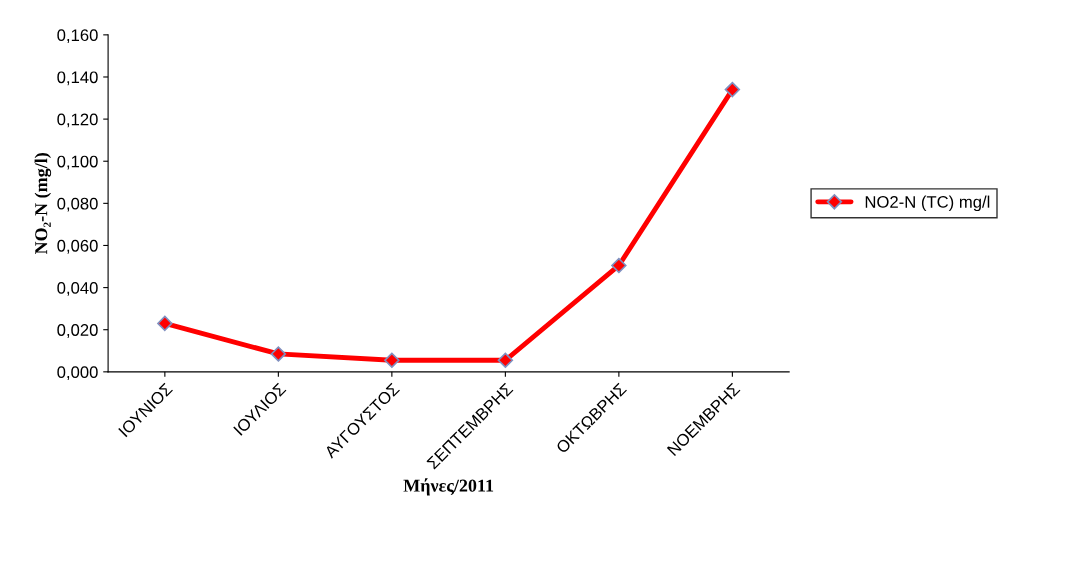  What do you see at coordinates (77, 204) in the screenshot?
I see `y-tick-label: 0,080` at bounding box center [77, 204].